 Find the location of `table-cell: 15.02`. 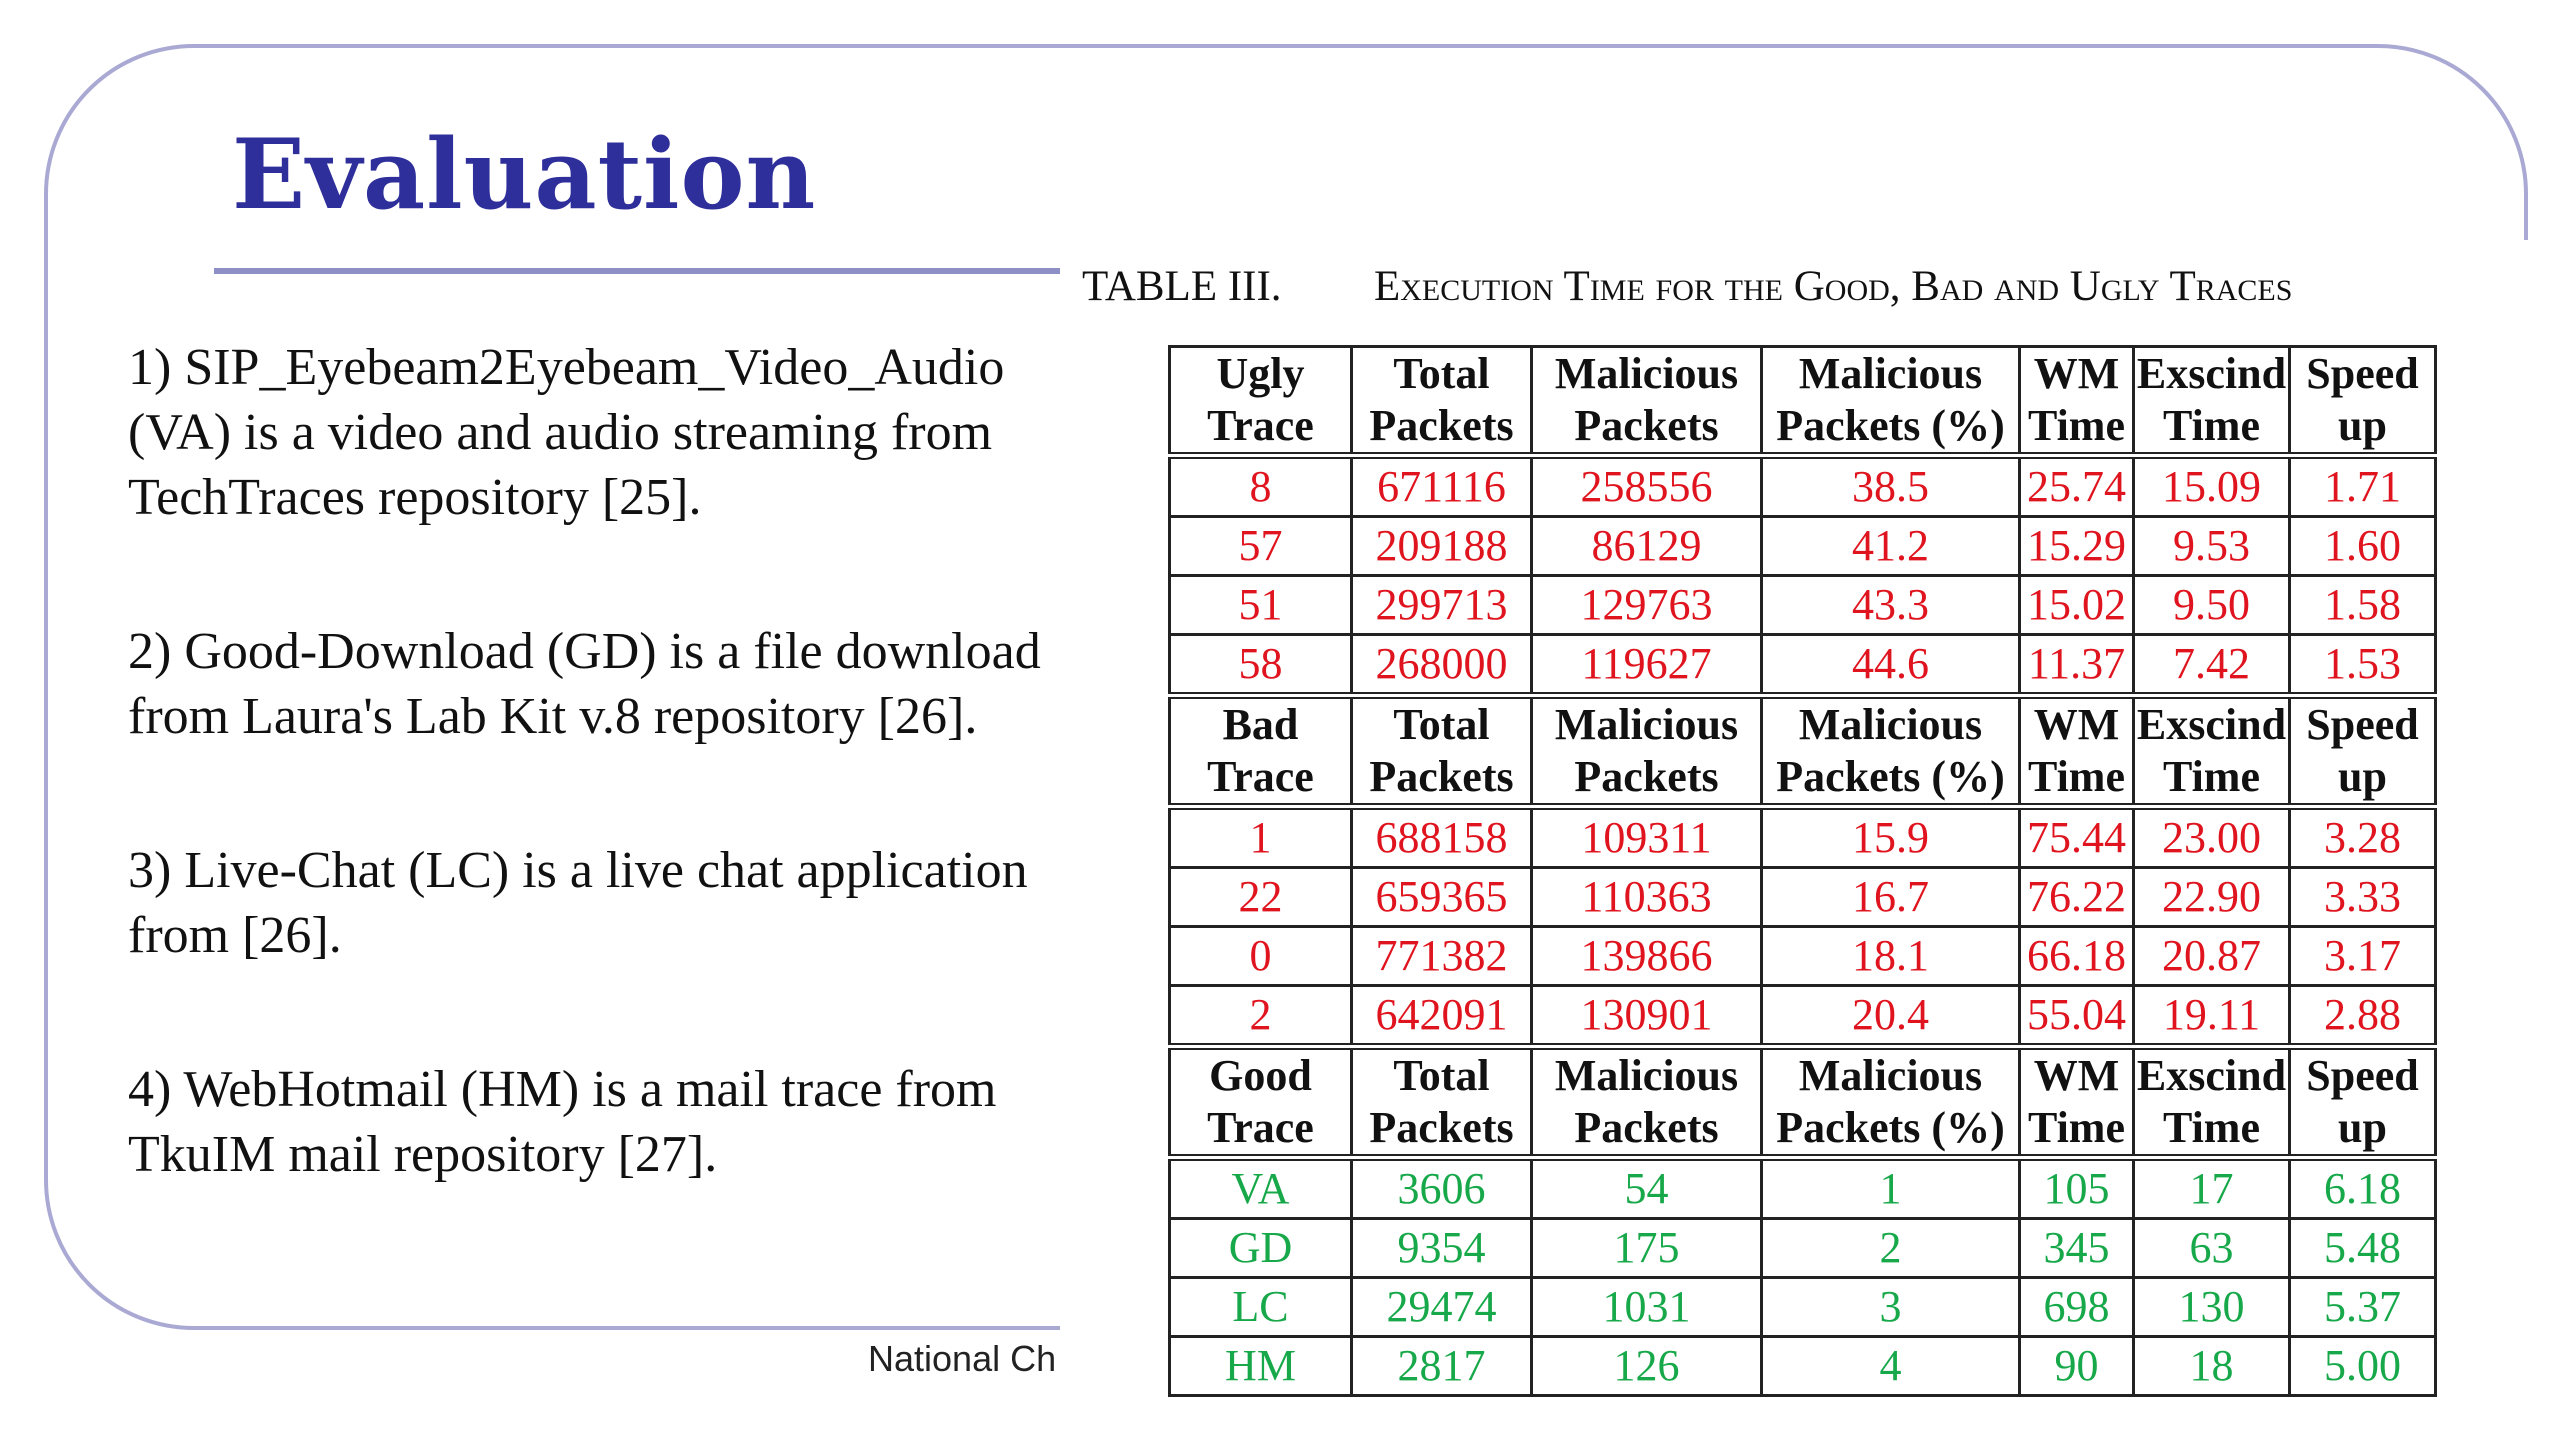

table-cell: 15.02 is located at coordinates (2076, 605).